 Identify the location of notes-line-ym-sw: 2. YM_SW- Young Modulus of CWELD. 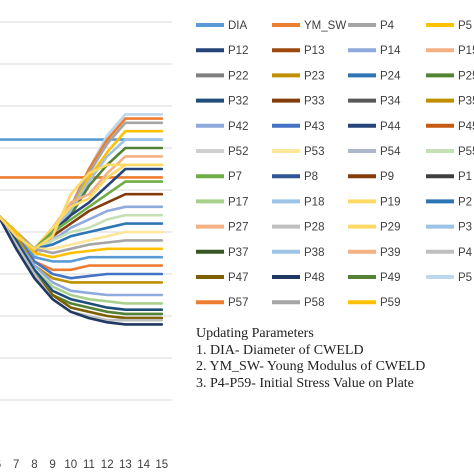
(311, 366).